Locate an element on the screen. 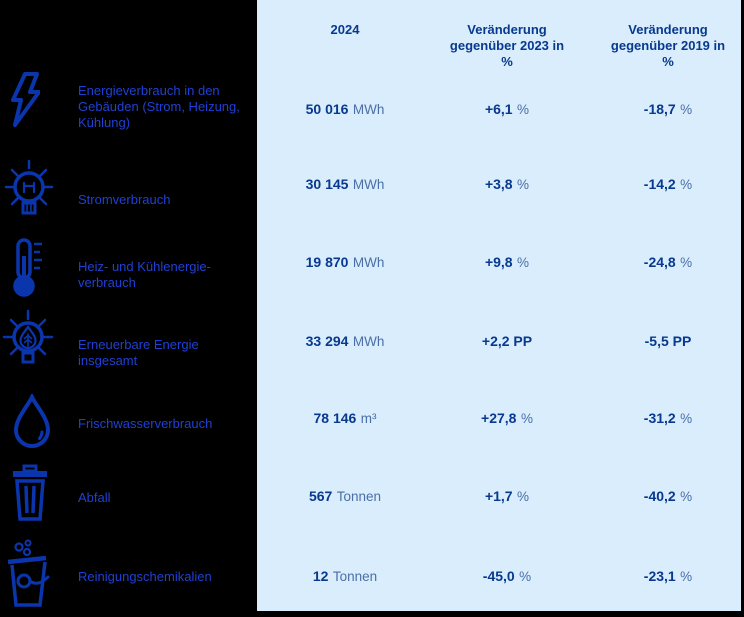 This screenshot has height=617, width=744. change-2023: +27,8 % is located at coordinates (507, 419).